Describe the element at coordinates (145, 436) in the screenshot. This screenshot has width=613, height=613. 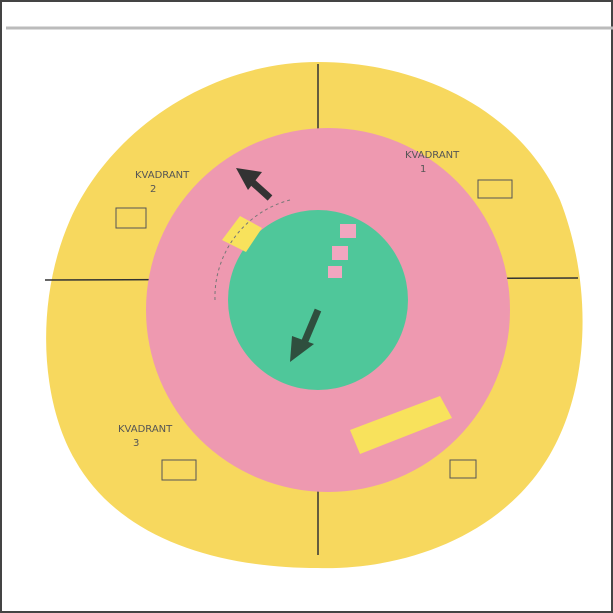
I see `label: KVADRANT 3` at that location.